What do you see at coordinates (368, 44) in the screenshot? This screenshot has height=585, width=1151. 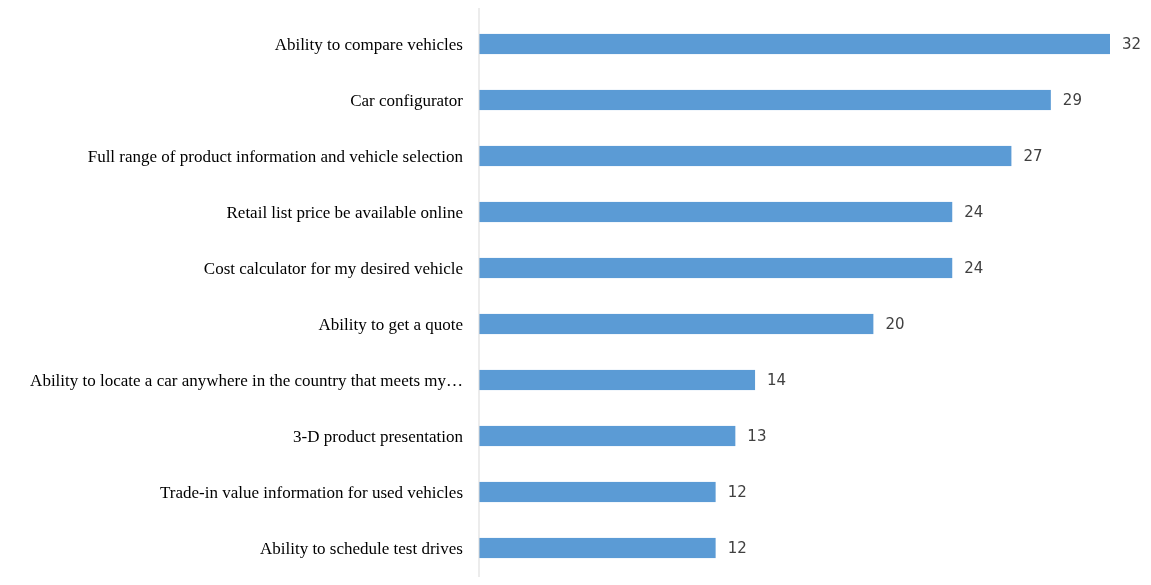 I see `y-tick-label: Ability to compare vehicles` at bounding box center [368, 44].